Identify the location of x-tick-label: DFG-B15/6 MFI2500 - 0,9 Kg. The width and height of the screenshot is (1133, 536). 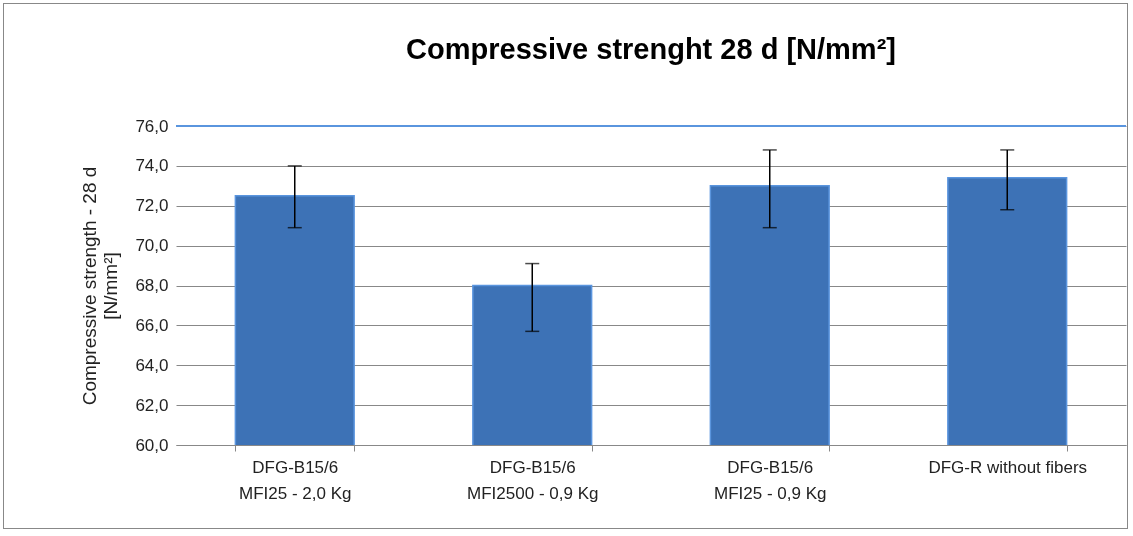
(533, 480).